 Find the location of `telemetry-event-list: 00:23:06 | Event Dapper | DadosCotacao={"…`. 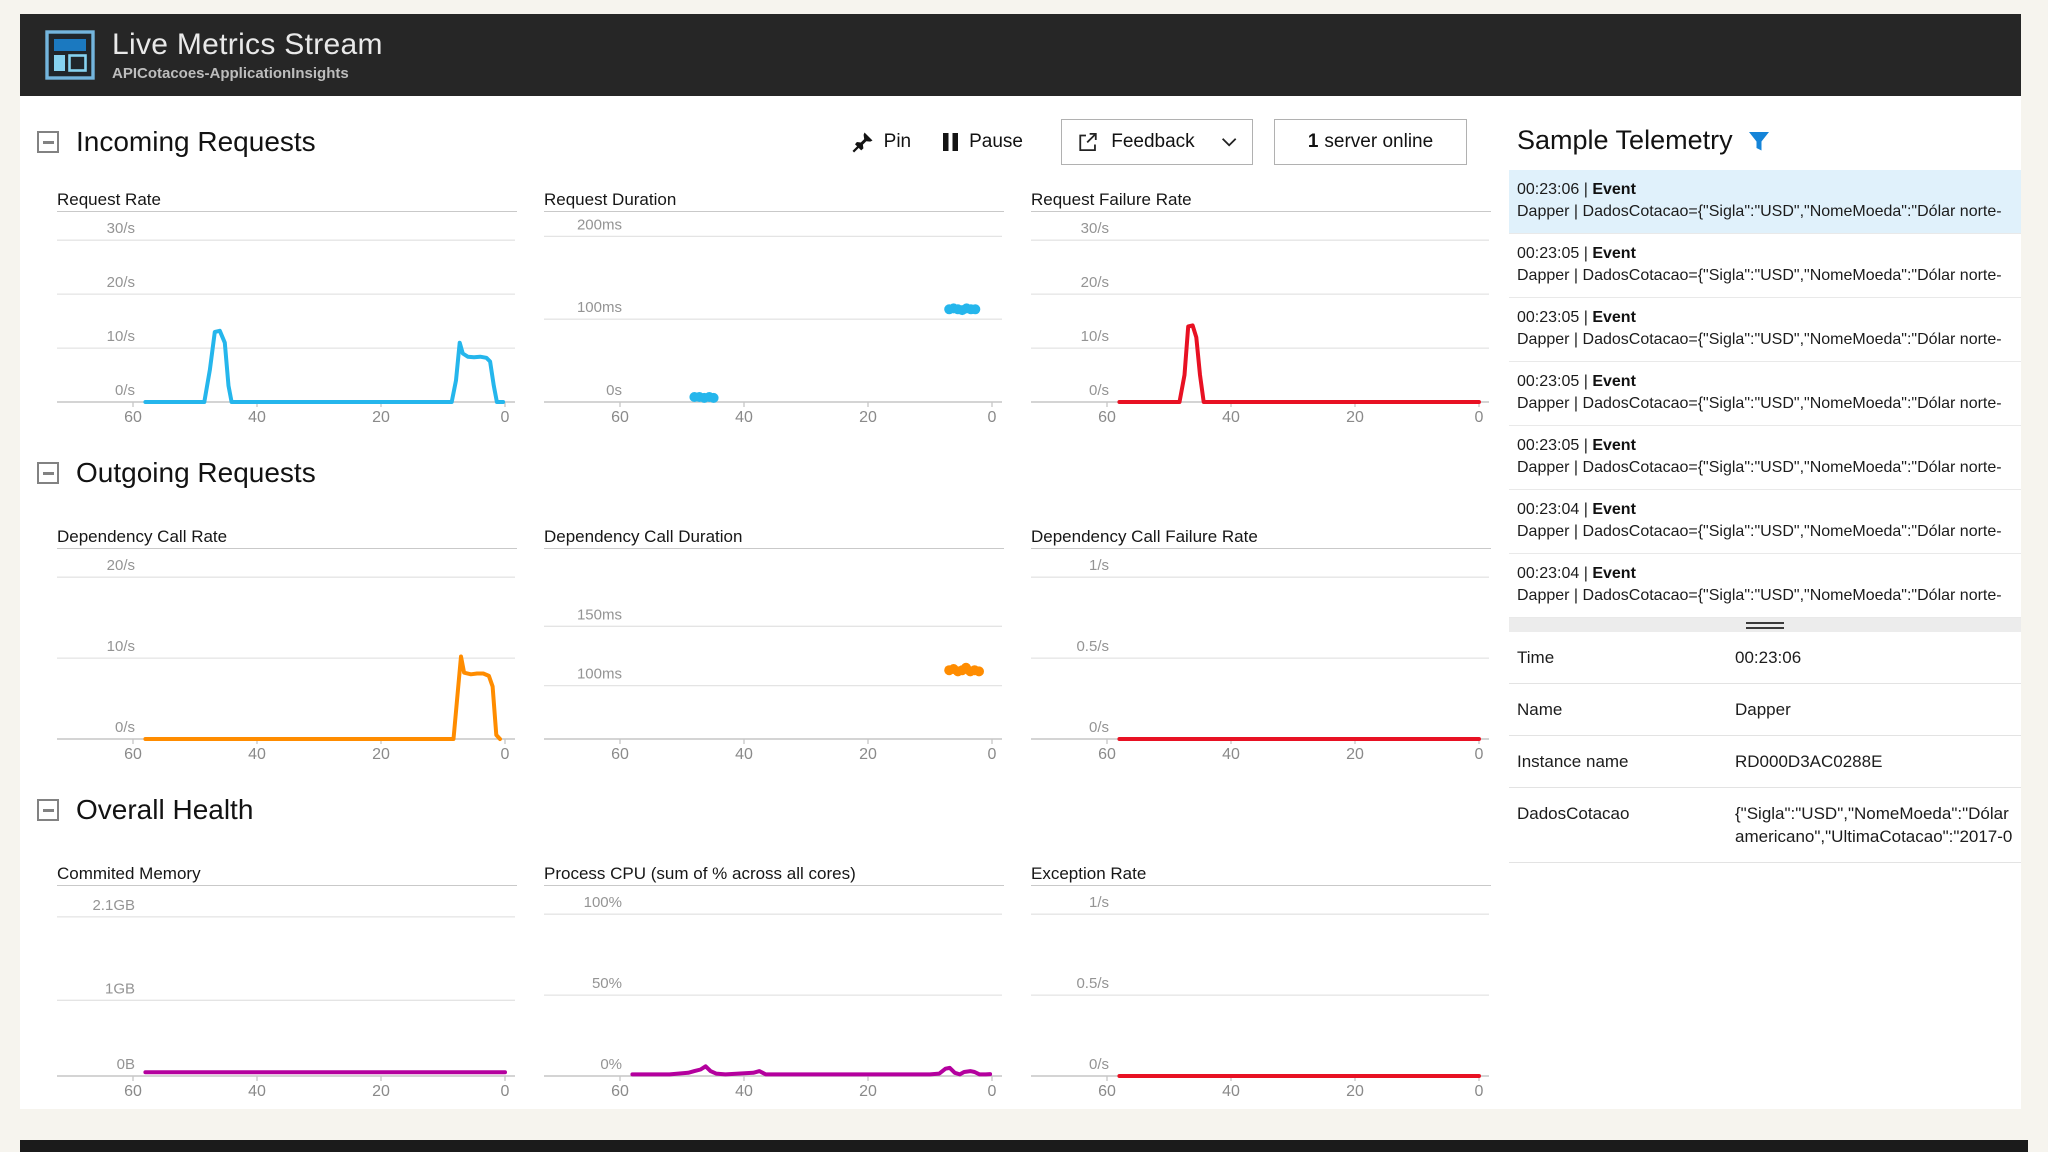

telemetry-event-list: 00:23:06 | Event Dapper | DadosCotacao={"… is located at coordinates (1765, 394).